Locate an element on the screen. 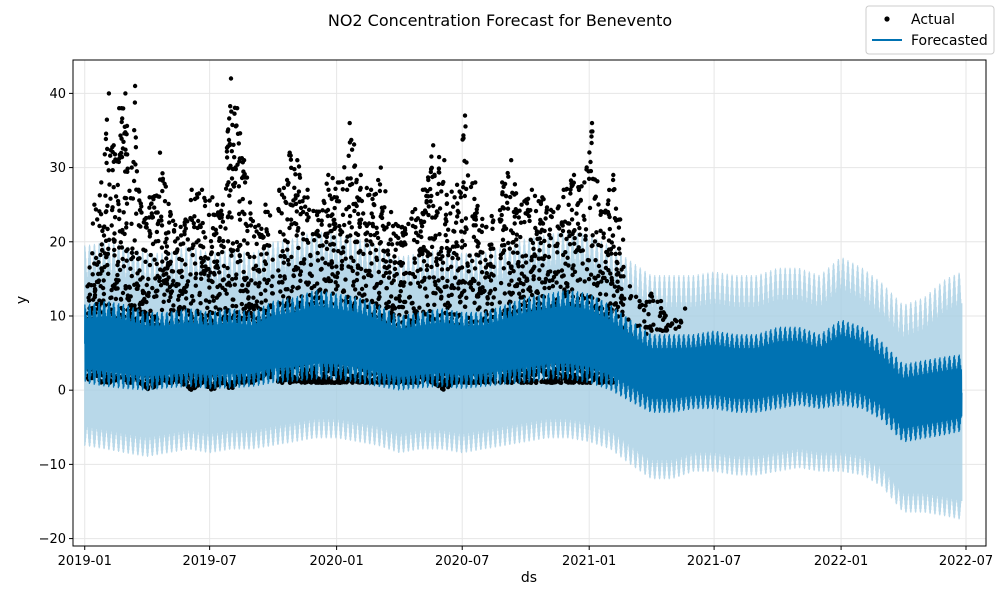 This screenshot has width=1000, height=604. x-tick-label: 2022-01 is located at coordinates (841, 561).